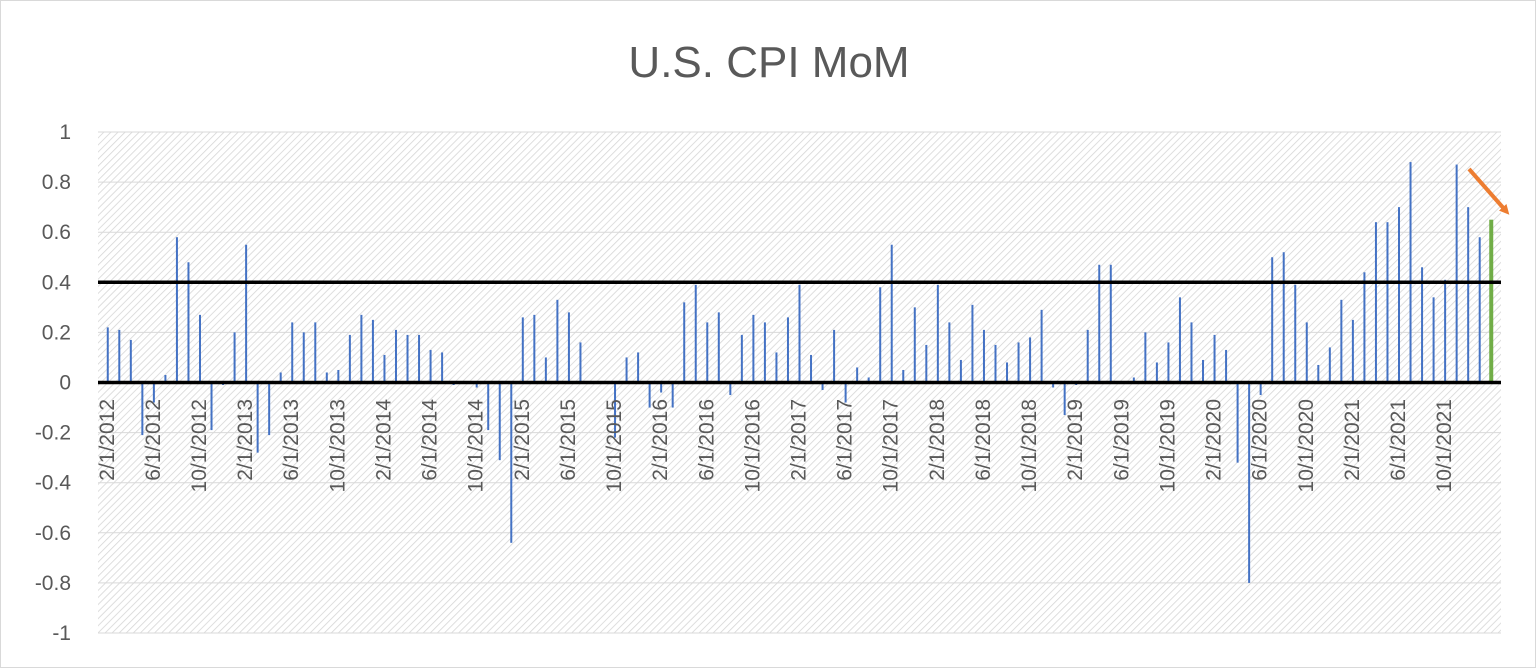 The height and width of the screenshot is (669, 1536). Describe the element at coordinates (706, 440) in the screenshot. I see `x-tick-label: 6/1/2016` at that location.